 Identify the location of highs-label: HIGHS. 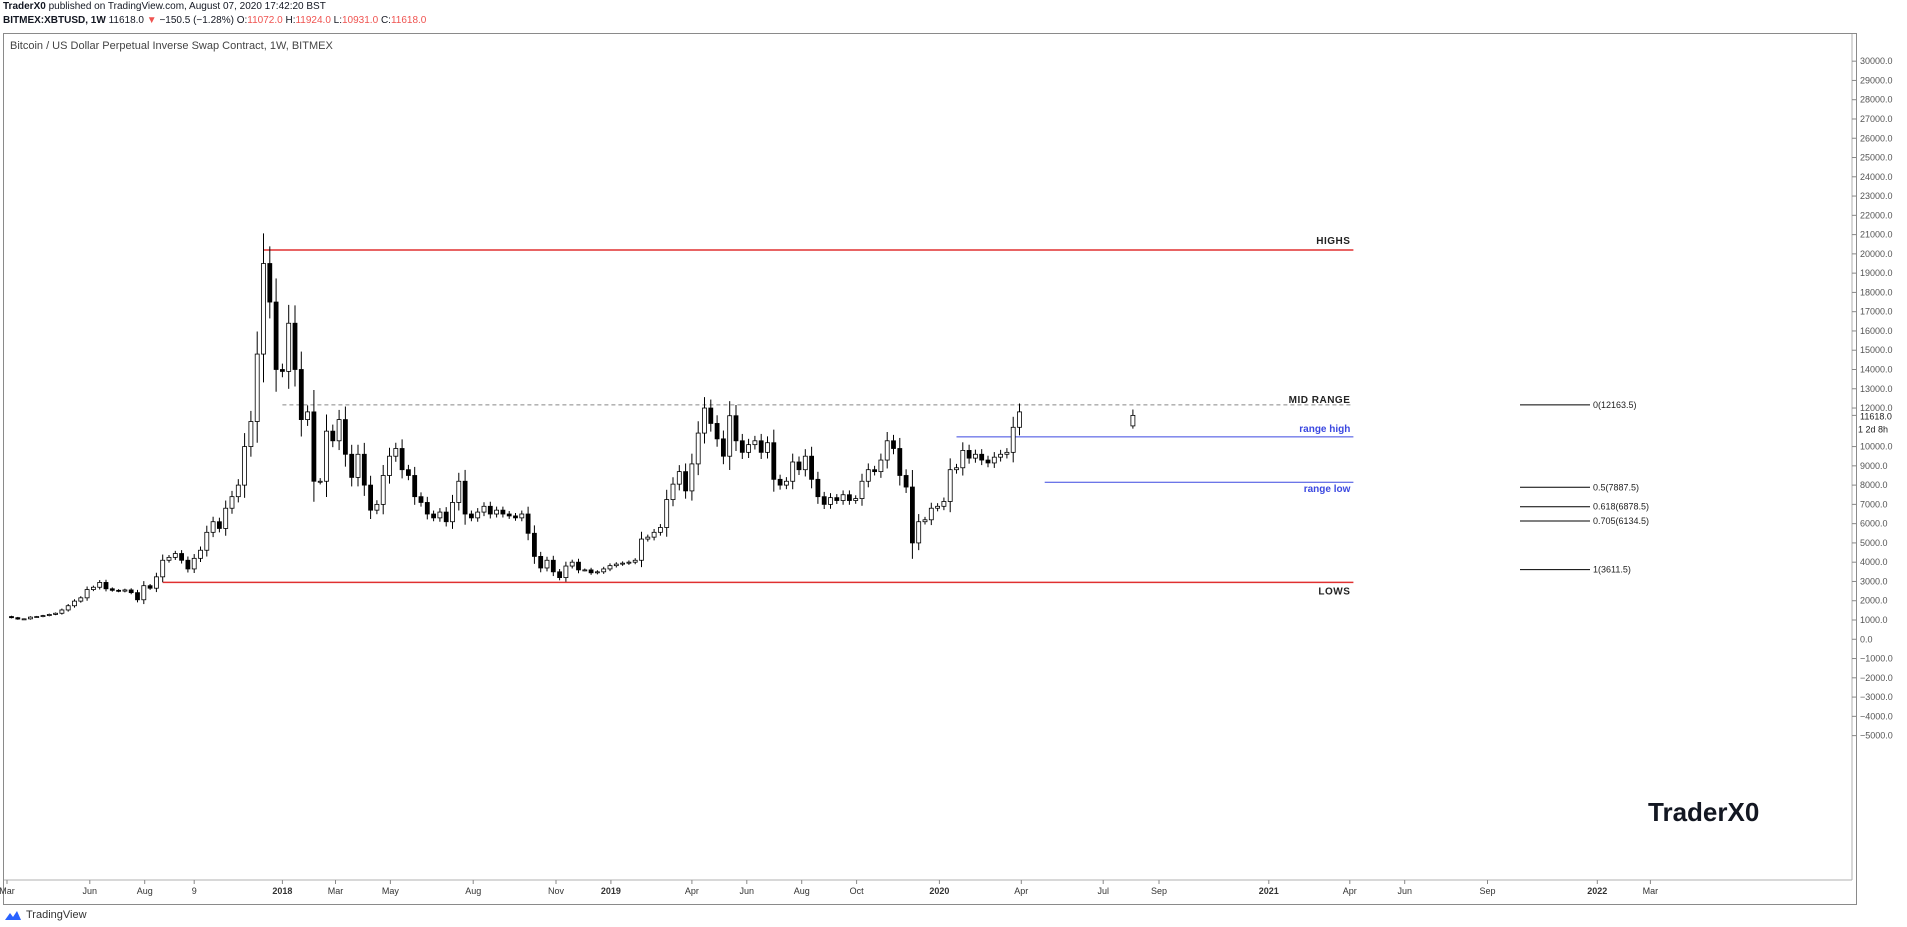
(1333, 241).